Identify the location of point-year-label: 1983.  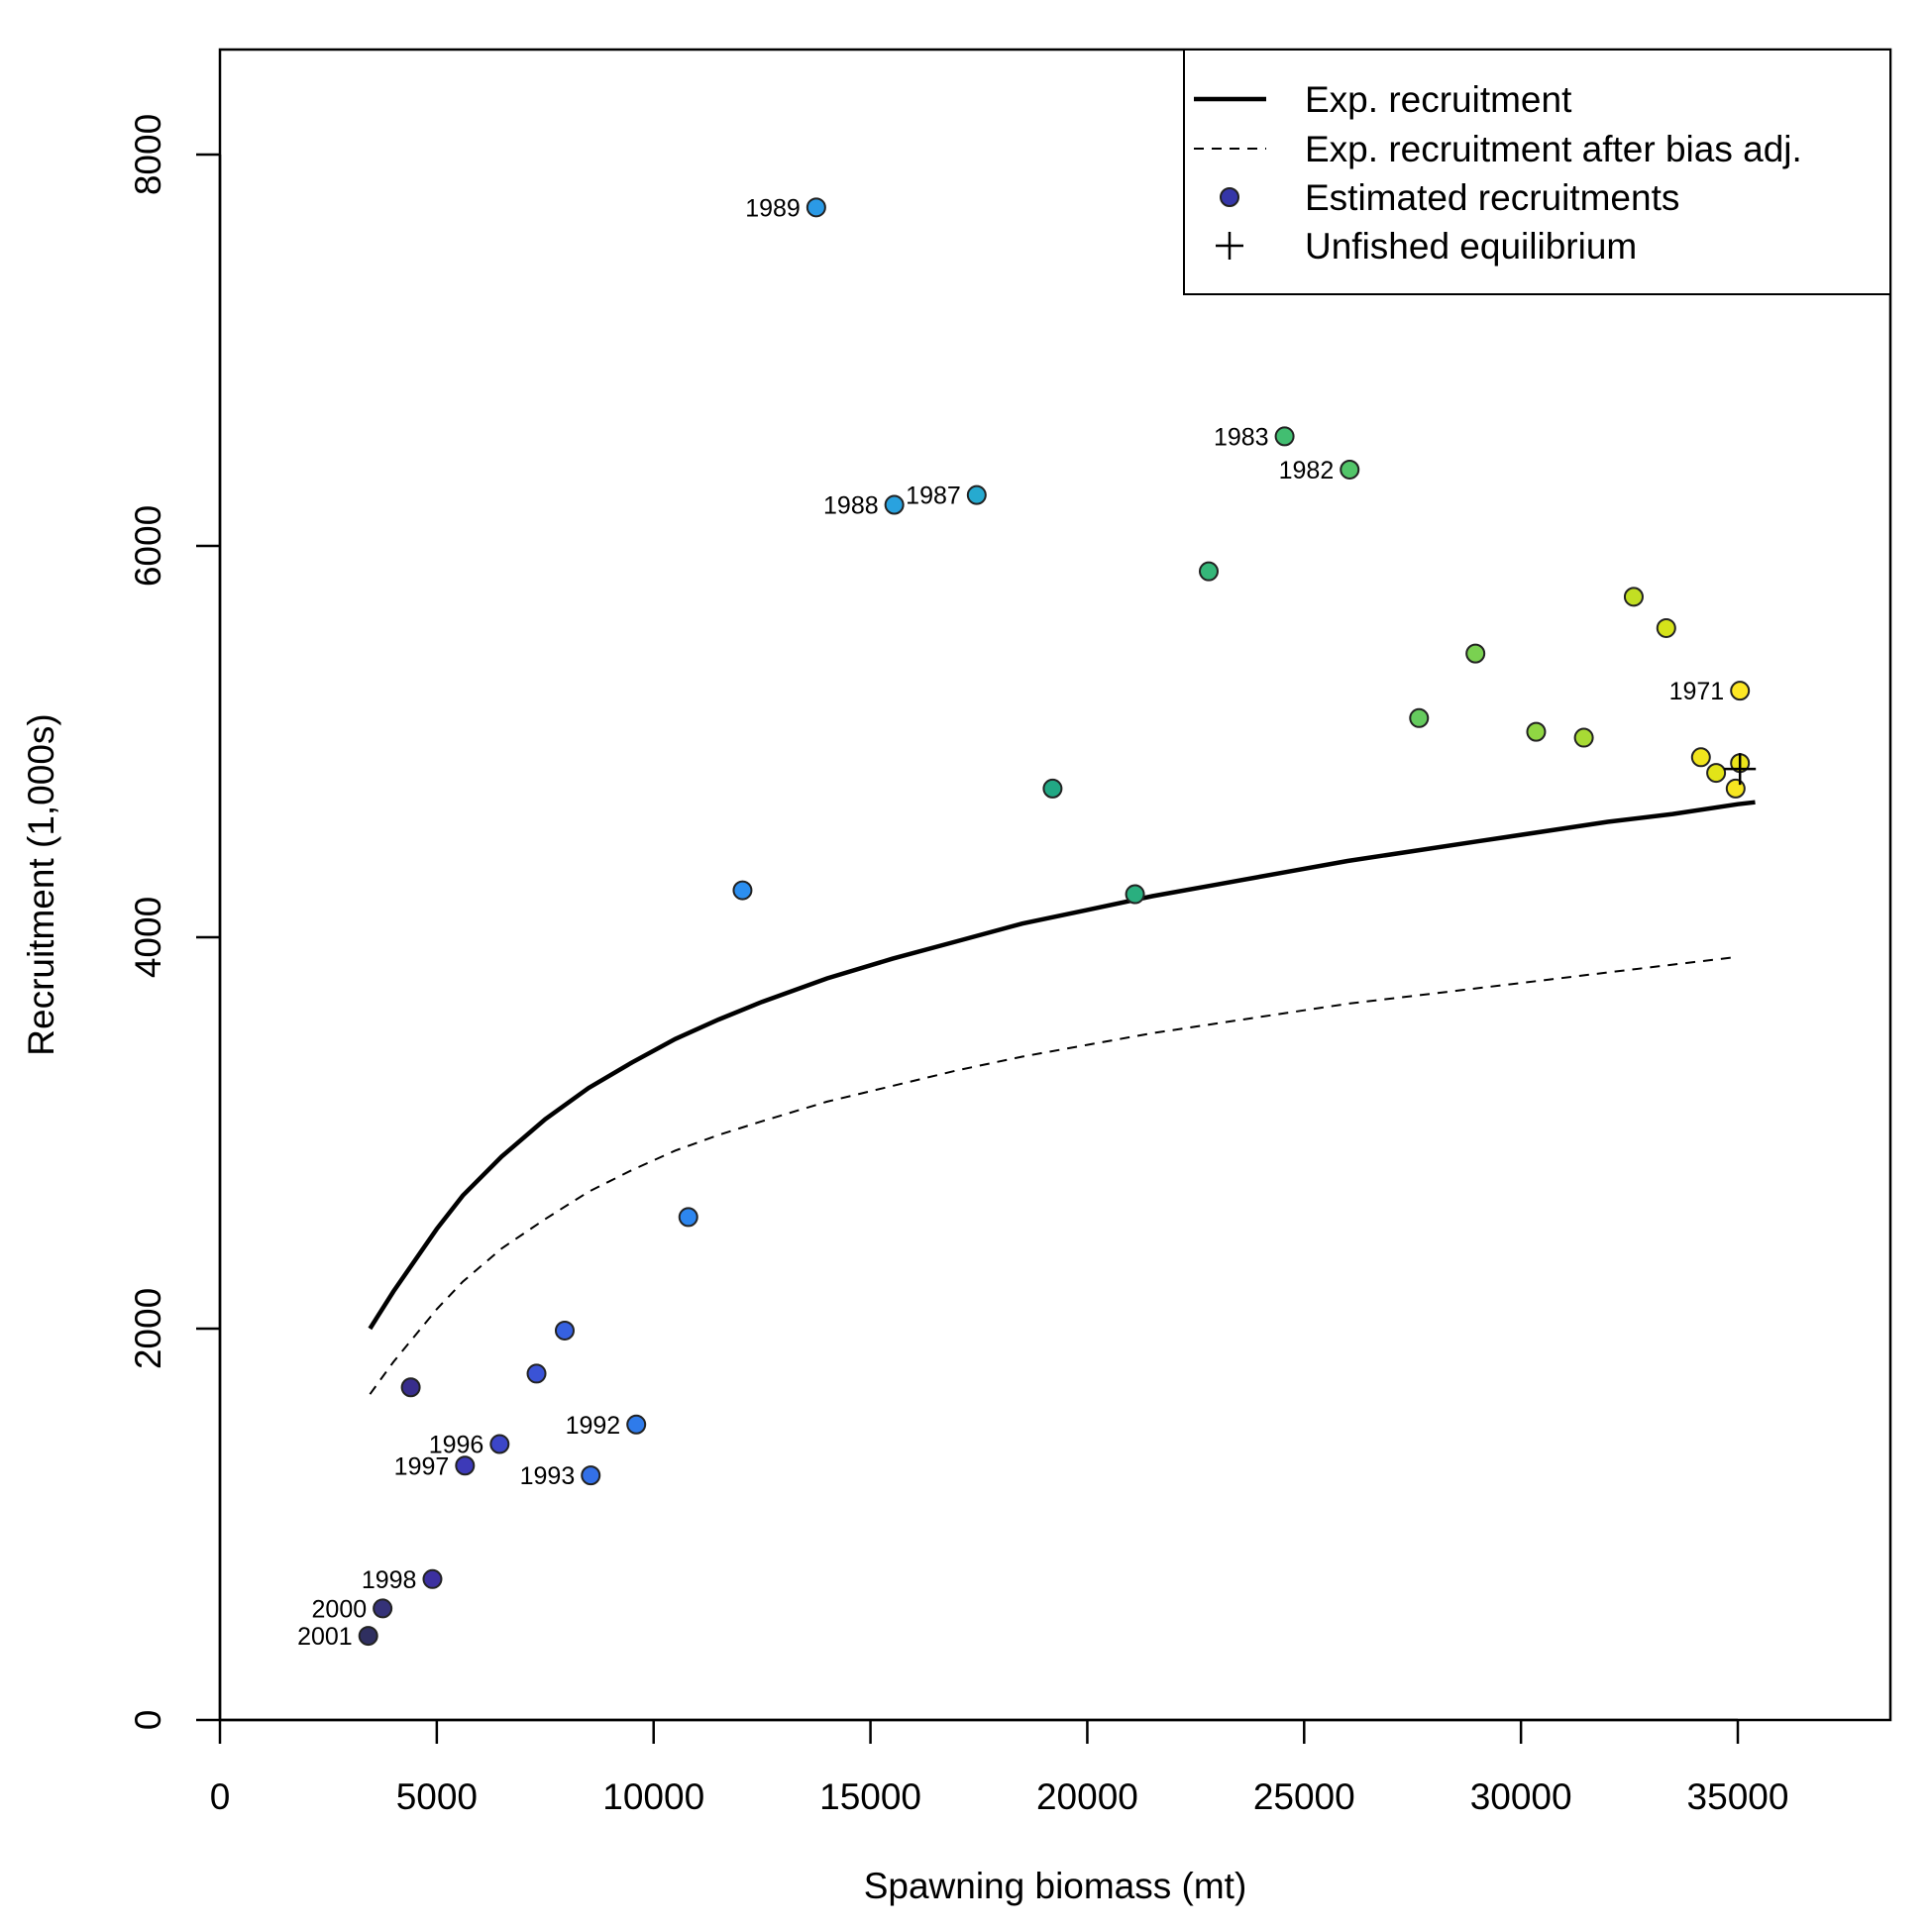
(1242, 437).